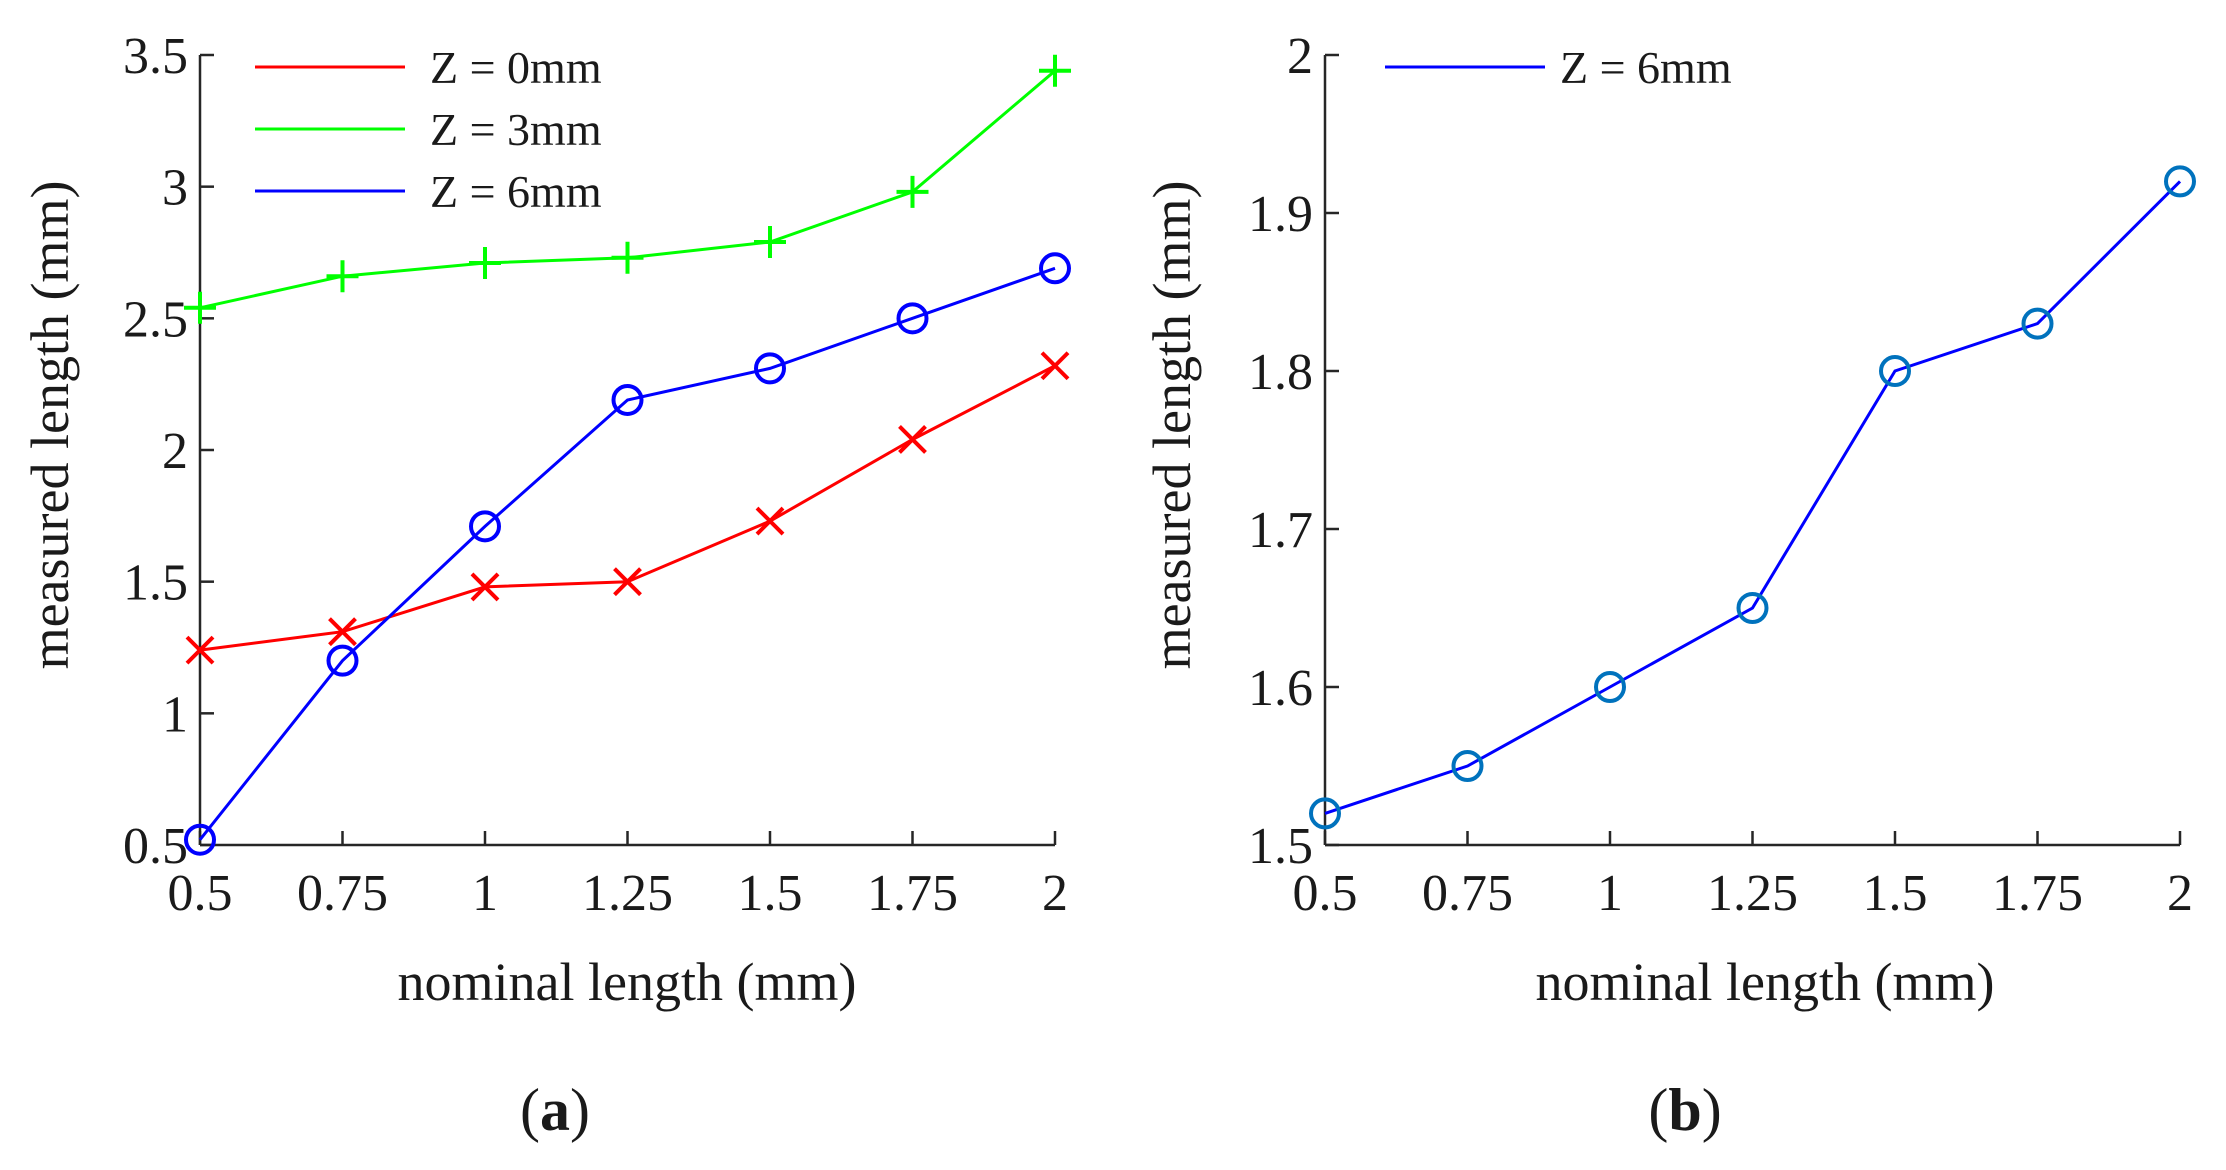 This screenshot has width=2226, height=1170. Describe the element at coordinates (200, 893) in the screenshot. I see `x-tick-label-a: 0.5` at that location.